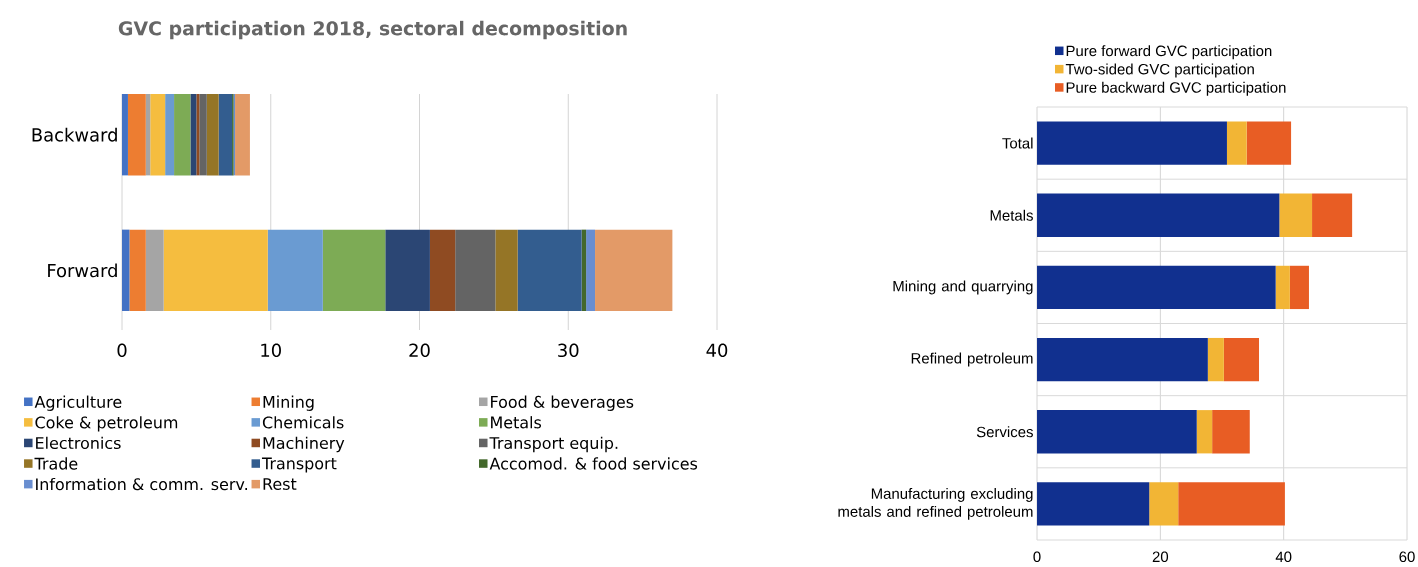 The height and width of the screenshot is (567, 1418). What do you see at coordinates (299, 465) in the screenshot?
I see `legend-label: Transport` at bounding box center [299, 465].